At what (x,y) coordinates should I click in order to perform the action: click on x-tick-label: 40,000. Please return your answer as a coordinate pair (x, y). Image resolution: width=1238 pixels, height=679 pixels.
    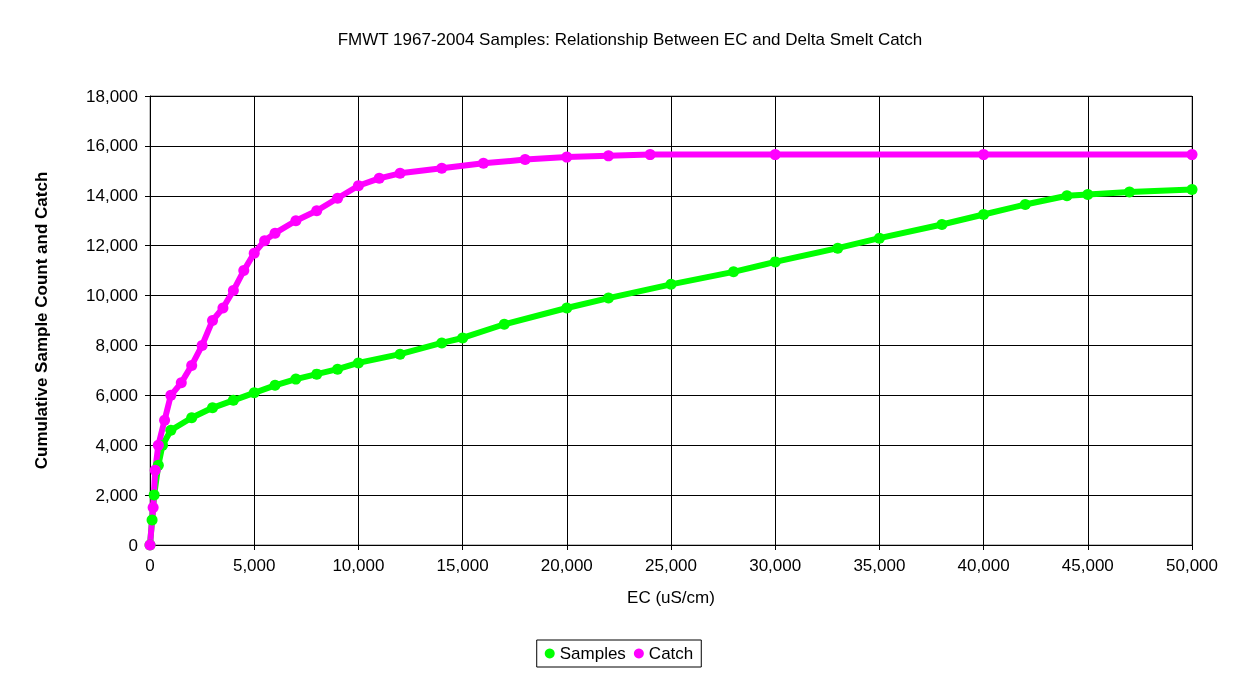
    Looking at the image, I should click on (983, 565).